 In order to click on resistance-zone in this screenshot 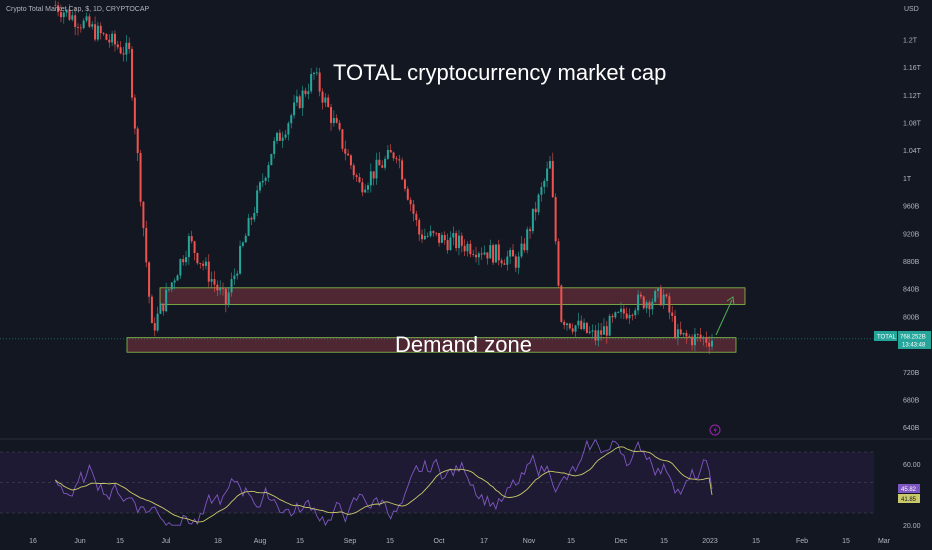, I will do `click(452, 296)`.